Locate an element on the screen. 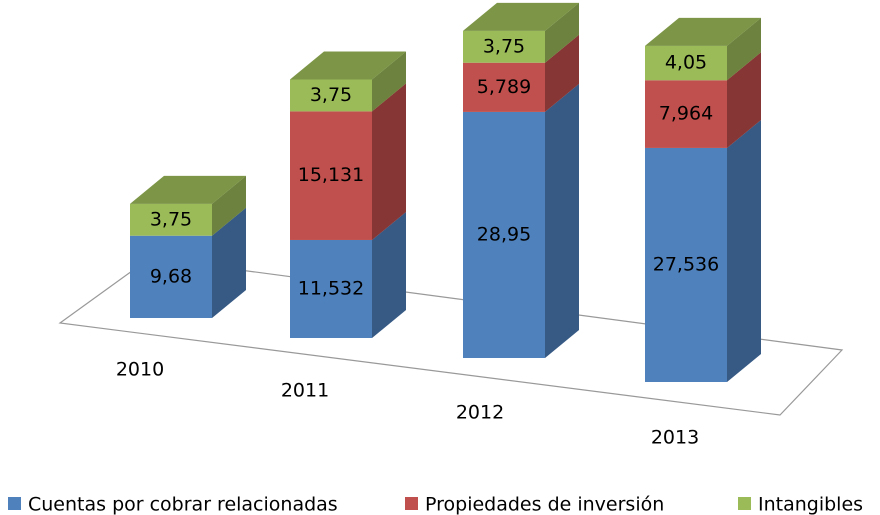  data-label: 5,789 is located at coordinates (504, 87).